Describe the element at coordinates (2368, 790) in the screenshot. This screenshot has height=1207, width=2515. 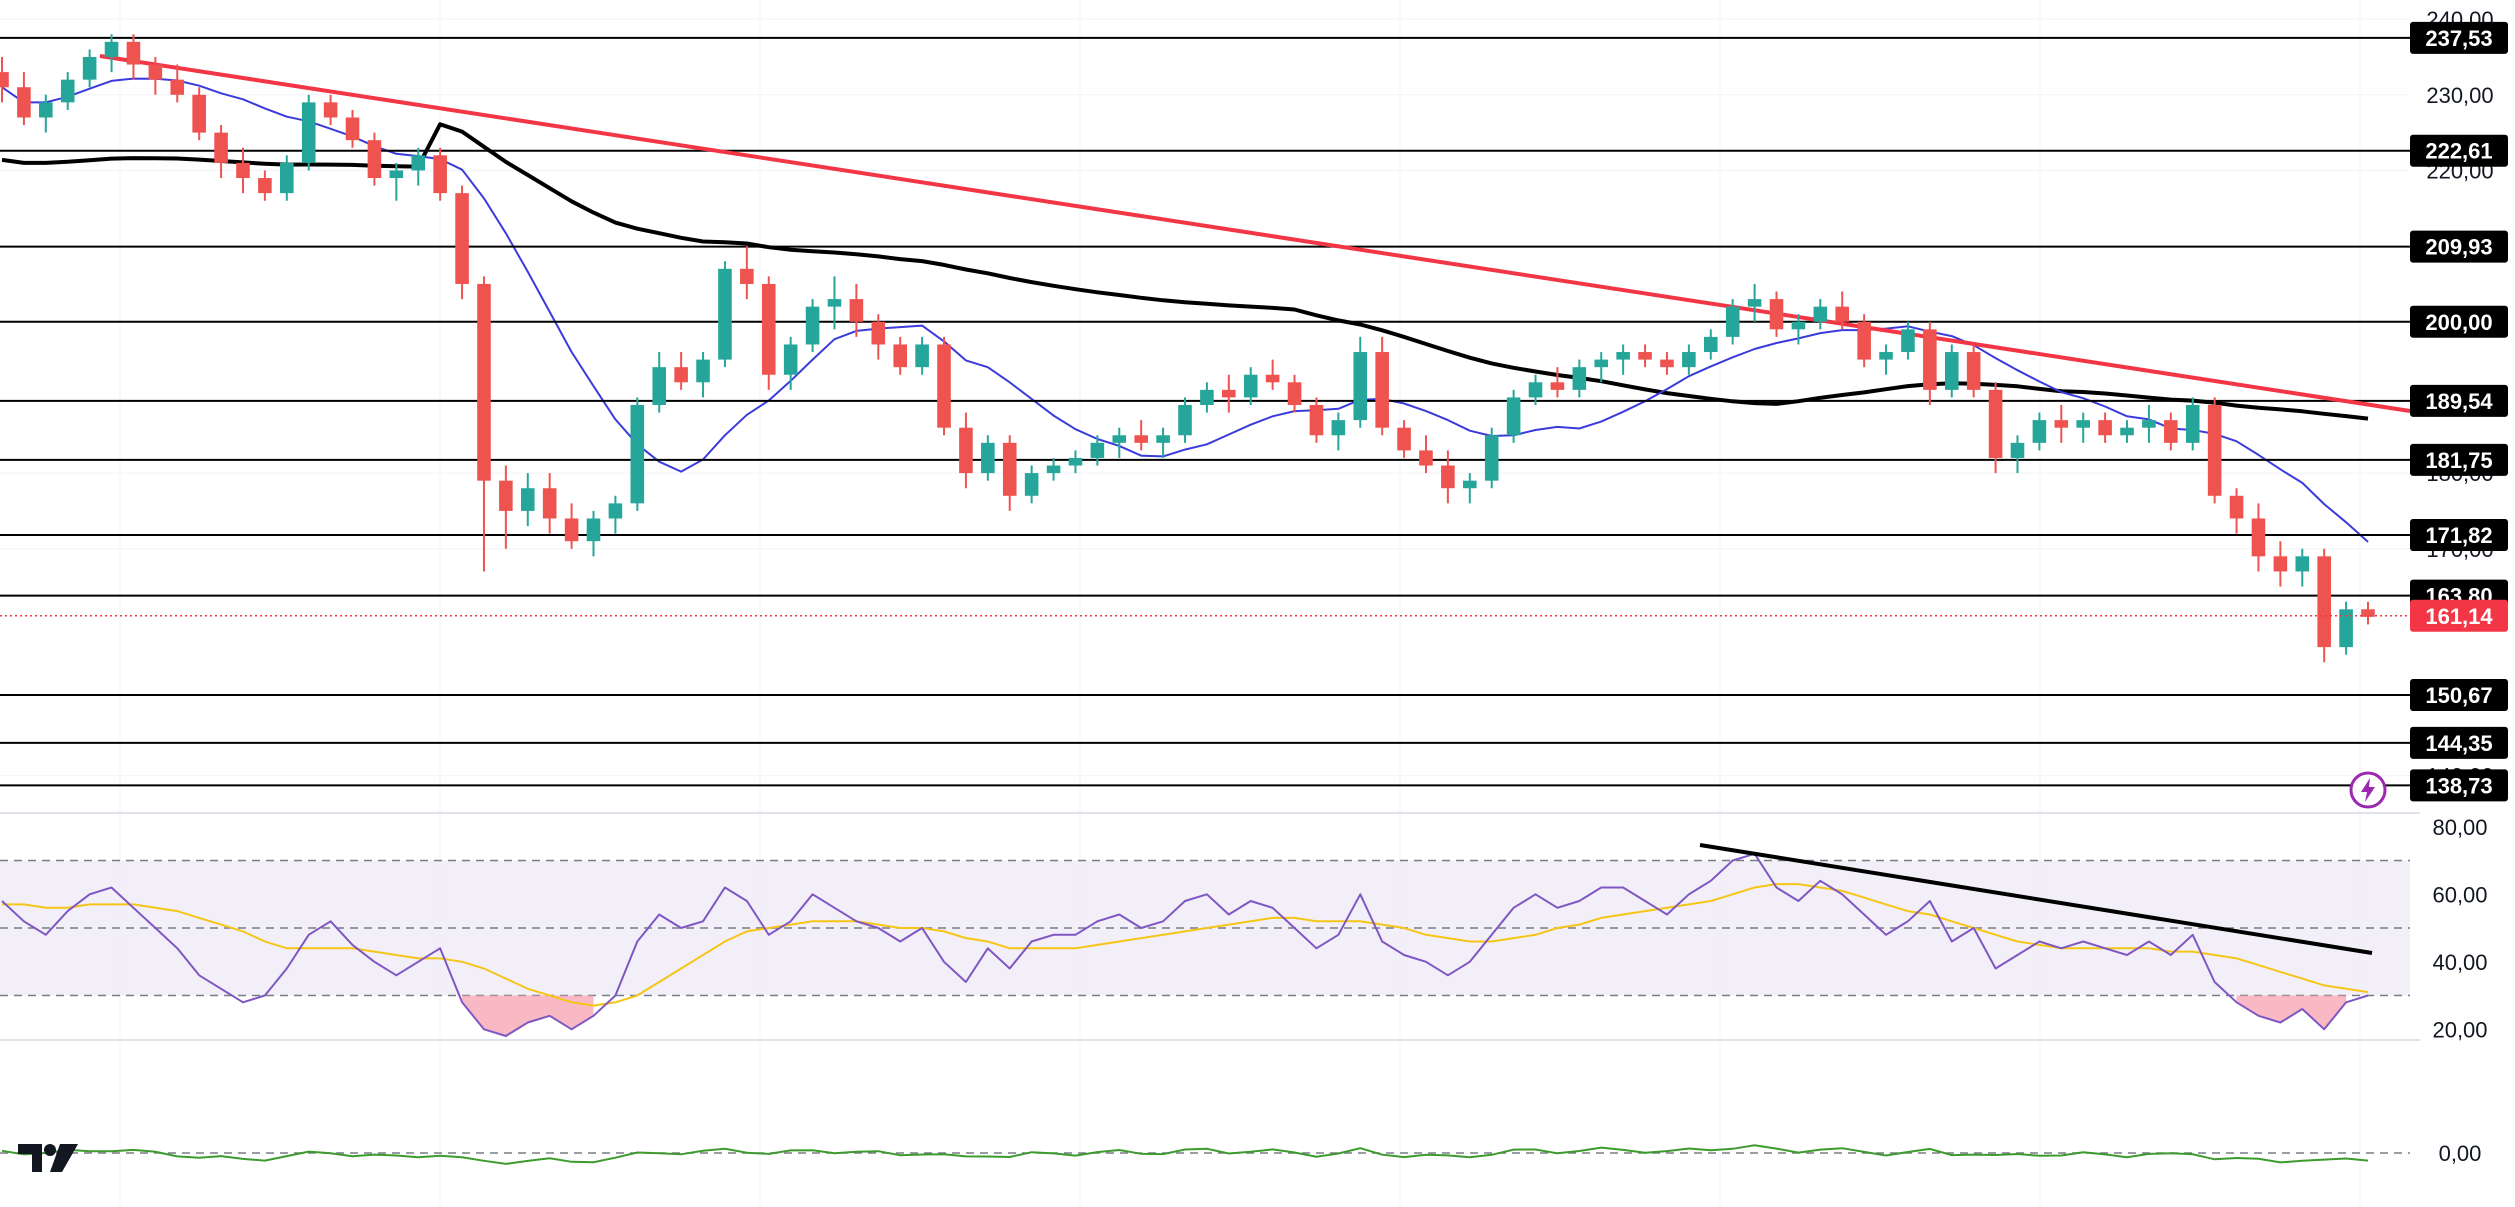
I see `lightning-icon` at that location.